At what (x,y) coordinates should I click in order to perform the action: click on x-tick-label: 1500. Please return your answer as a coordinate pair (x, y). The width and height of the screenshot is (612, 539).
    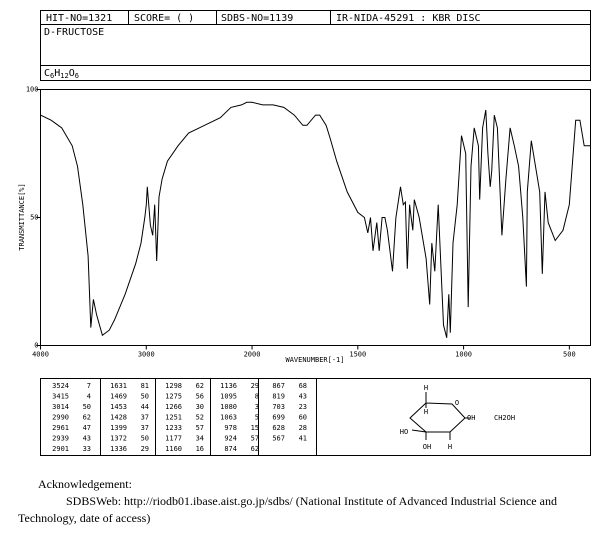
    Looking at the image, I should click on (357, 355).